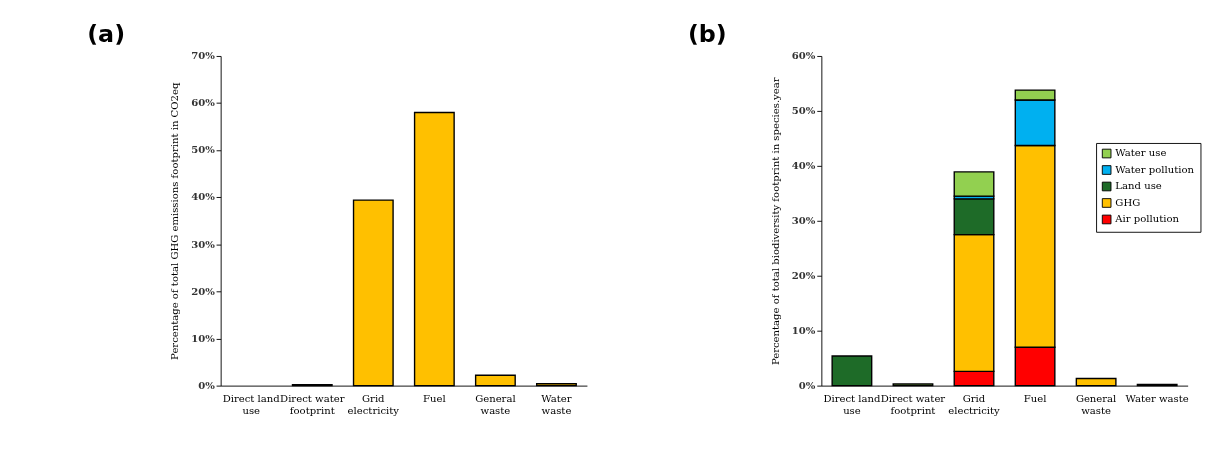 The width and height of the screenshot is (1206, 471). Describe the element at coordinates (203, 56) in the screenshot. I see `y-tick-label: 70%` at that location.